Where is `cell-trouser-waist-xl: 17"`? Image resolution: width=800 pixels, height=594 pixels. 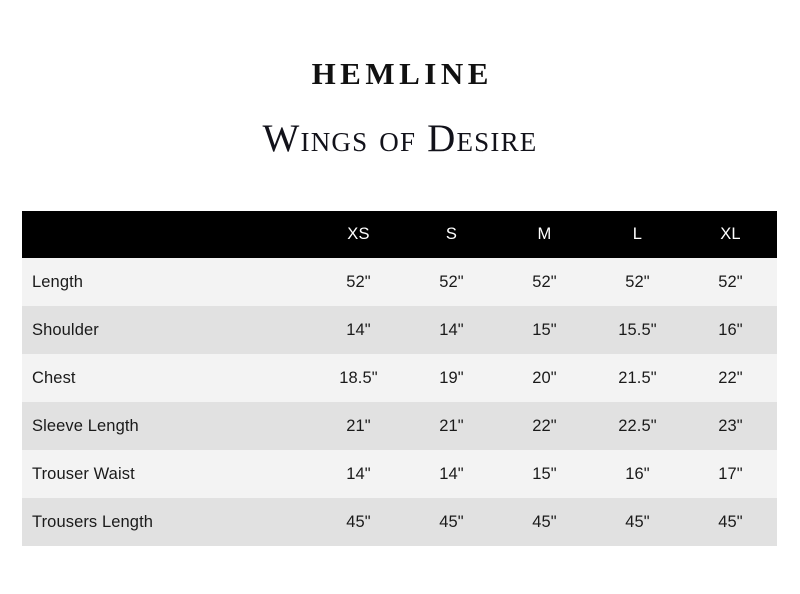
cell-trouser-waist-xl: 17" is located at coordinates (730, 473).